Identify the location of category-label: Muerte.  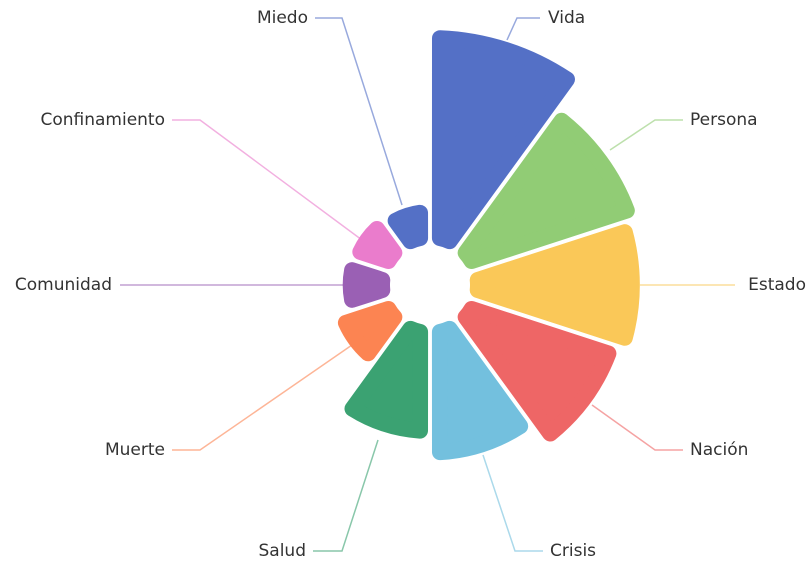
(135, 450).